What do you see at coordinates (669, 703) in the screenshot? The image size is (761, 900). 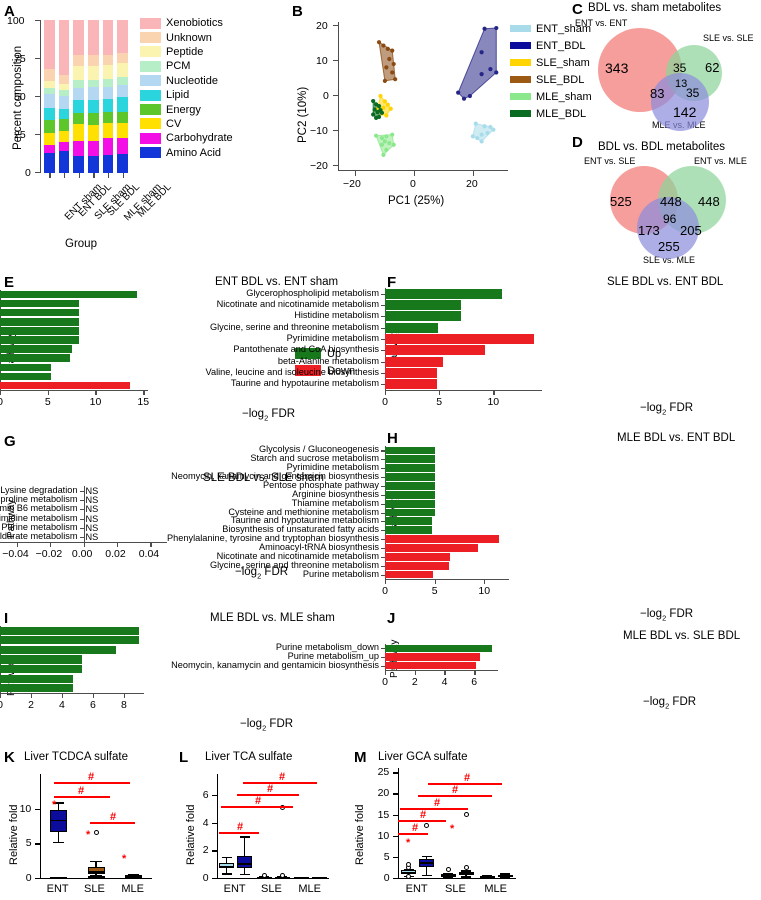 I see `panel-j-xlabel: −log2 FDR` at bounding box center [669, 703].